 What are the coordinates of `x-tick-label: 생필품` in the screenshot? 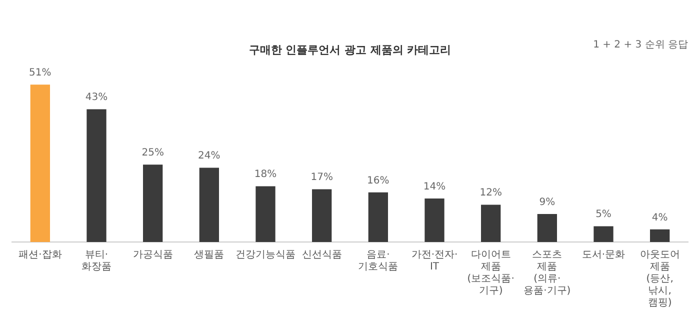 It's located at (209, 255).